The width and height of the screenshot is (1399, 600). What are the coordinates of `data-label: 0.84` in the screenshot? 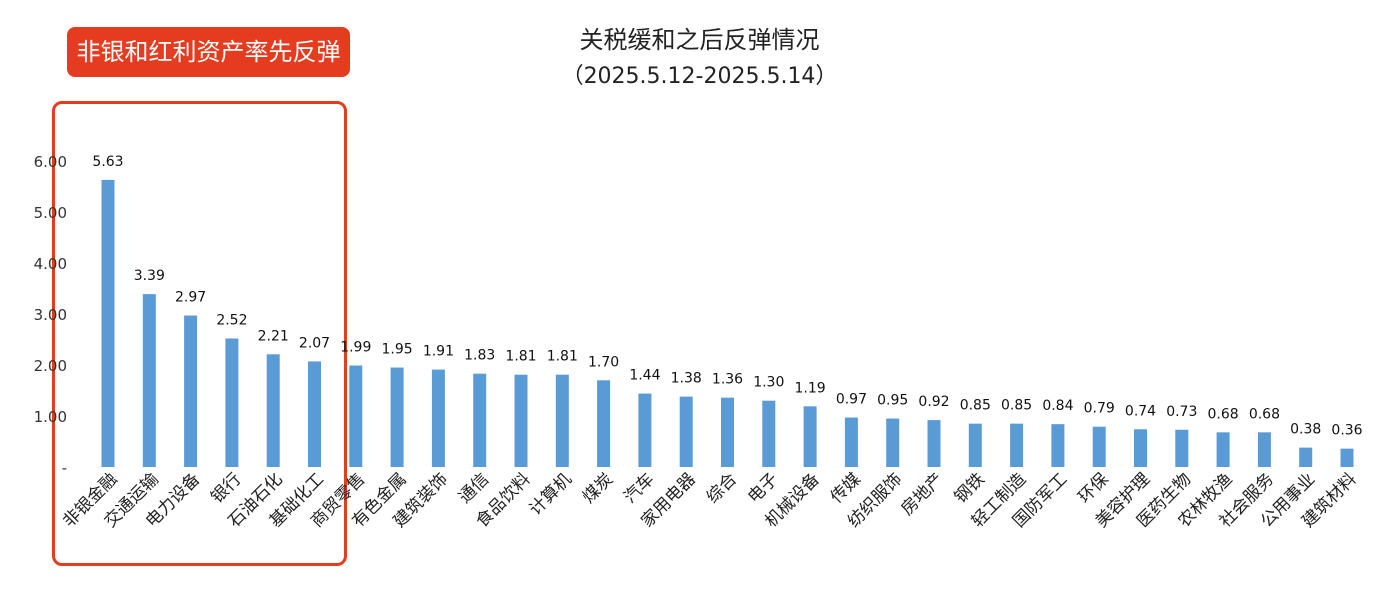 It's located at (1057, 406).